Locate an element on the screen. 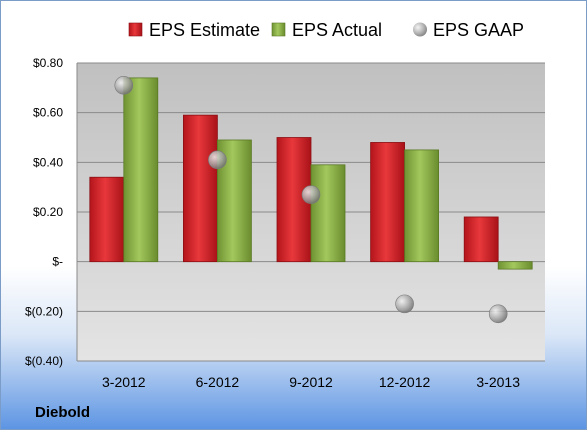  y-tick-label-4: $- is located at coordinates (57, 262).